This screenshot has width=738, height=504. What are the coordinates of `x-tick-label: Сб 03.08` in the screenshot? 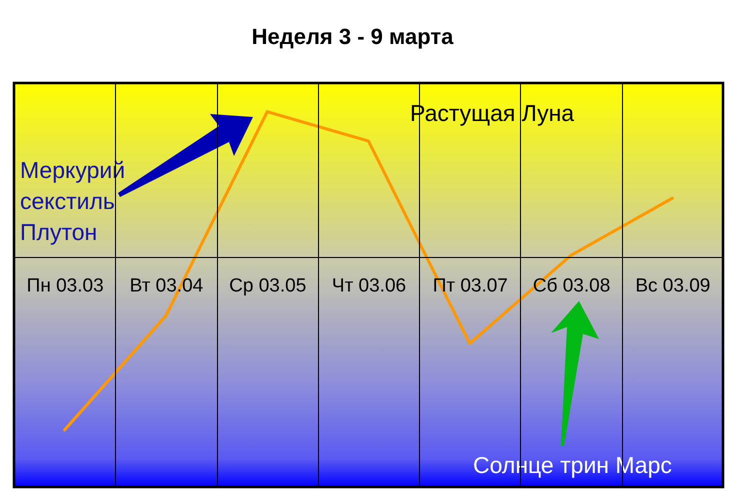 It's located at (571, 285).